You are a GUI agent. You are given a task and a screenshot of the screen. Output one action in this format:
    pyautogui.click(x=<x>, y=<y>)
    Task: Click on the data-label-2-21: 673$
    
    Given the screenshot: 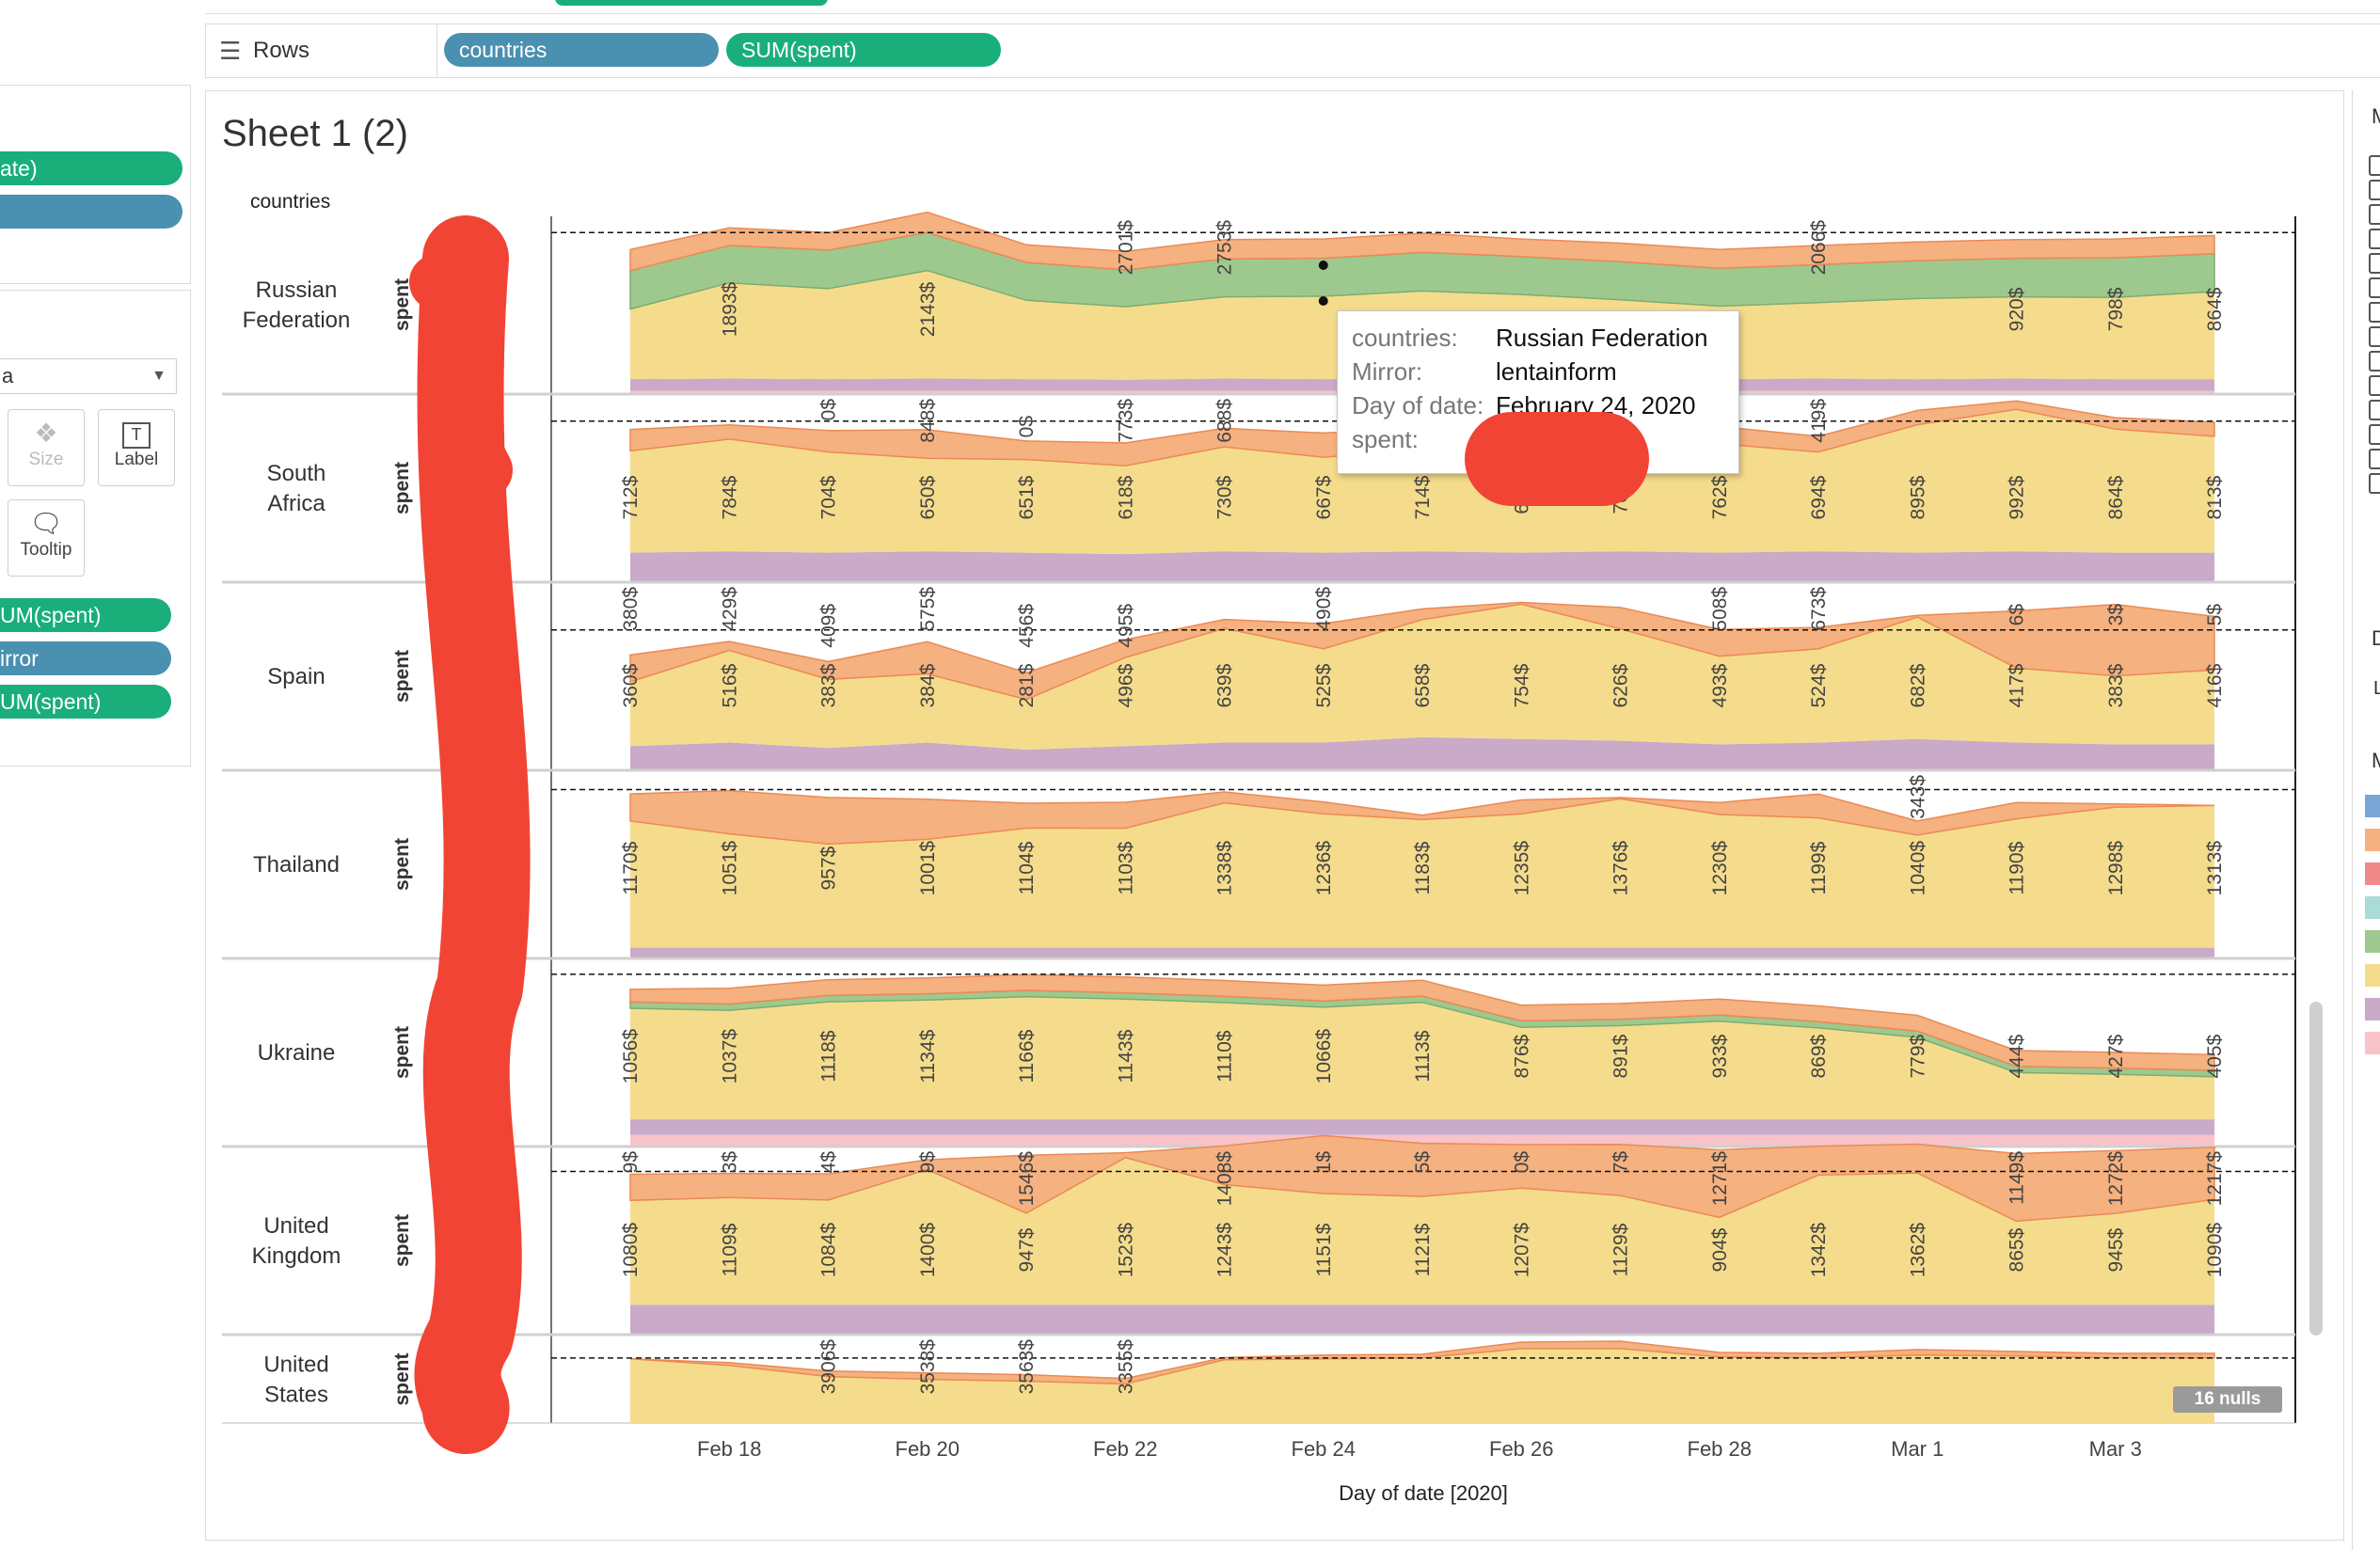 What is the action you would take?
    pyautogui.click(x=1819, y=609)
    